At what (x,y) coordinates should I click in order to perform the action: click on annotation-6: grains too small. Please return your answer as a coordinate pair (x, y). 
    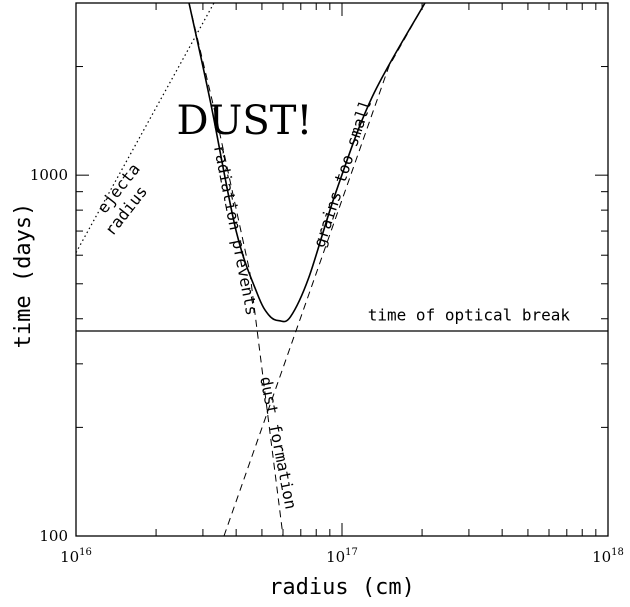
    Looking at the image, I should click on (343, 173).